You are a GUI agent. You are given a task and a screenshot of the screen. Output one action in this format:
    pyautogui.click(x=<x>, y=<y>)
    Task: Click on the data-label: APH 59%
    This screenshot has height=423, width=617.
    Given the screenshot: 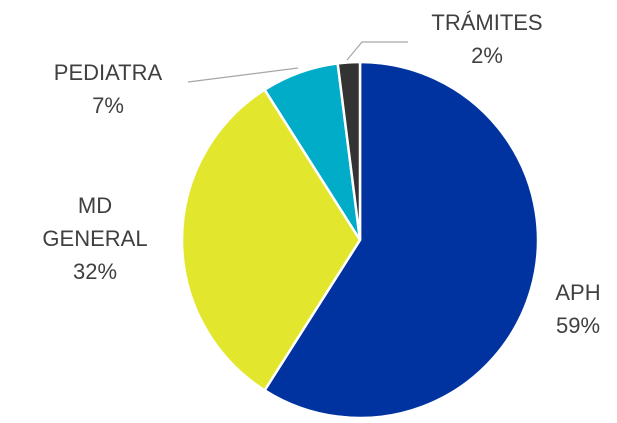 What is the action you would take?
    pyautogui.click(x=572, y=309)
    